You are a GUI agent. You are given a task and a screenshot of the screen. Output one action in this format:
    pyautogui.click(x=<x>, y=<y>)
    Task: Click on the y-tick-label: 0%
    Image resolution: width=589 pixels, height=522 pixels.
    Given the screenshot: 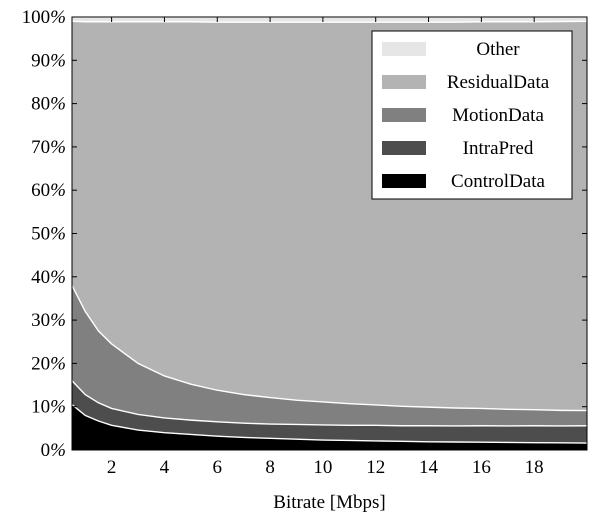 What is the action you would take?
    pyautogui.click(x=53, y=450)
    